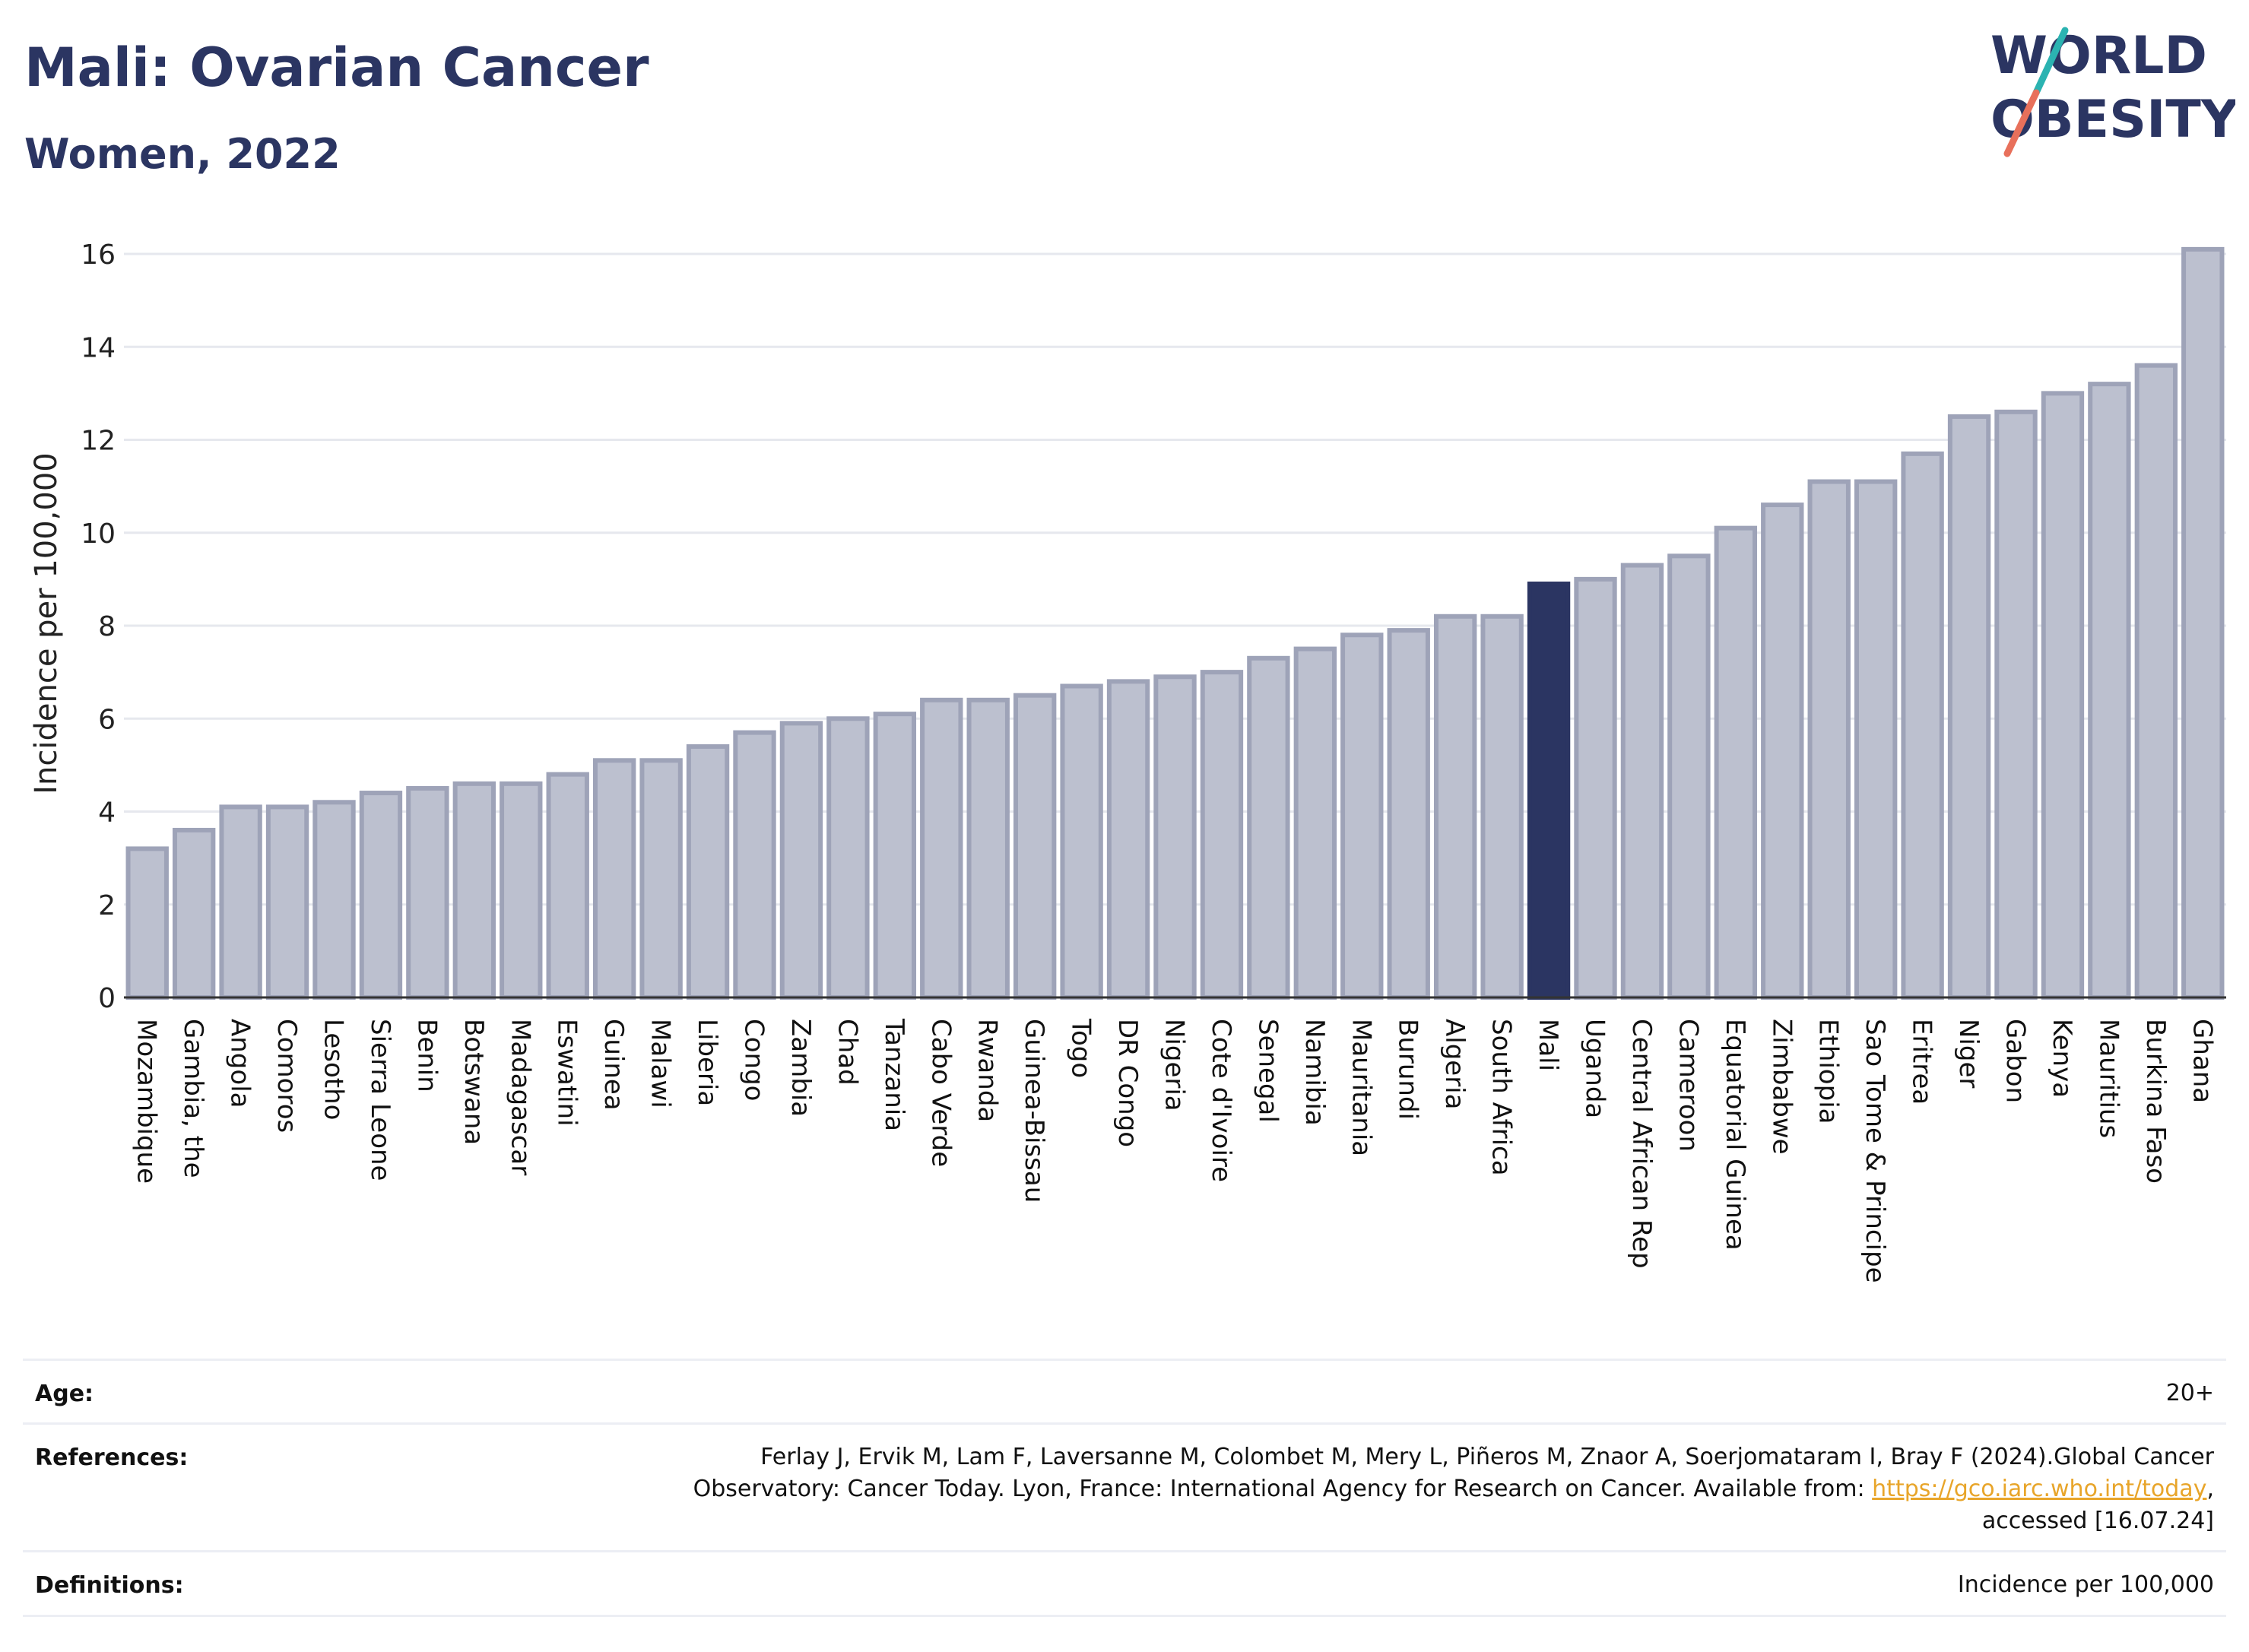 The image size is (2249, 1652). What do you see at coordinates (109, 1585) in the screenshot?
I see `definitions-label: Definitions:` at bounding box center [109, 1585].